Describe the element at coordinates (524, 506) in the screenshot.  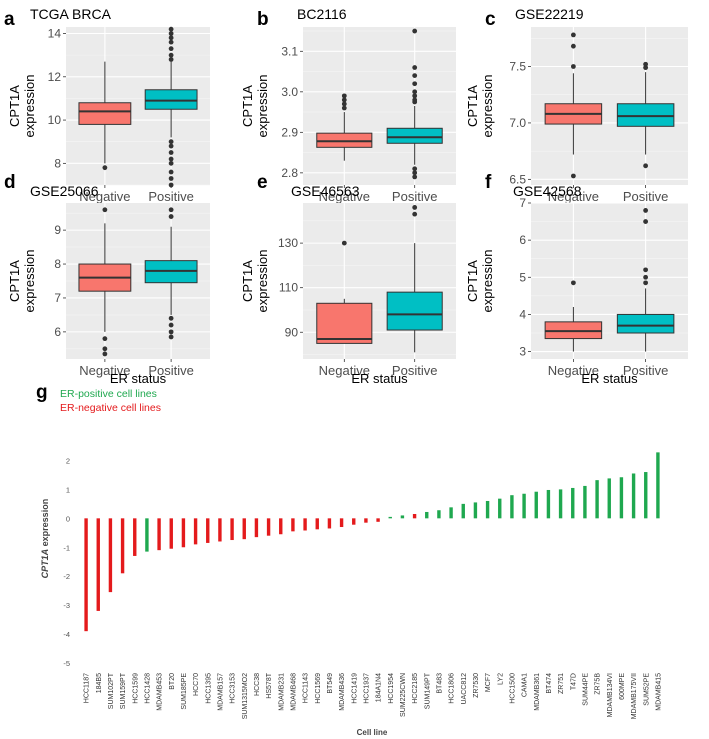
I see `bar-cama1` at that location.